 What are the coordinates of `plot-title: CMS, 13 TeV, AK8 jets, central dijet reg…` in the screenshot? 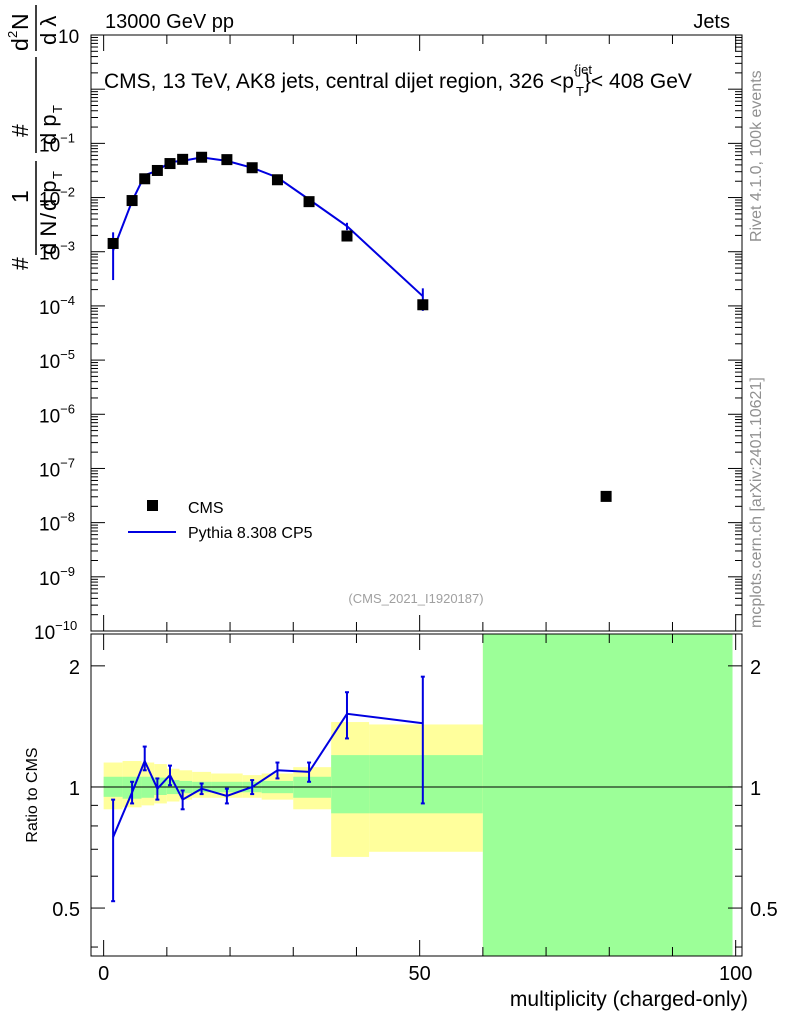 It's located at (398, 80).